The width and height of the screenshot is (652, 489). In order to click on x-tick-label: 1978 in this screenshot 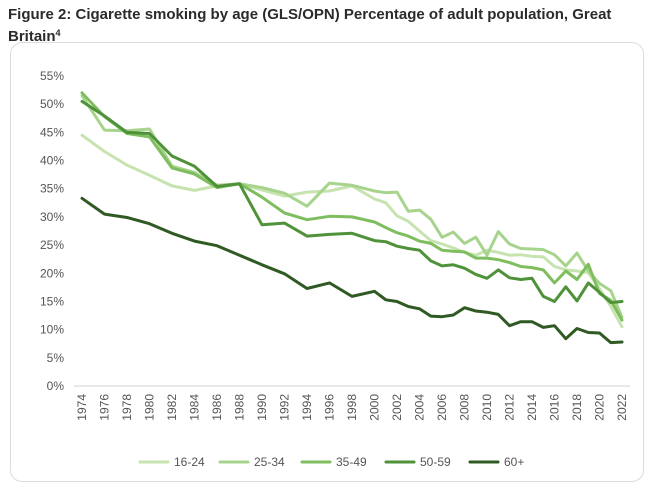, I will do `click(127, 407)`.